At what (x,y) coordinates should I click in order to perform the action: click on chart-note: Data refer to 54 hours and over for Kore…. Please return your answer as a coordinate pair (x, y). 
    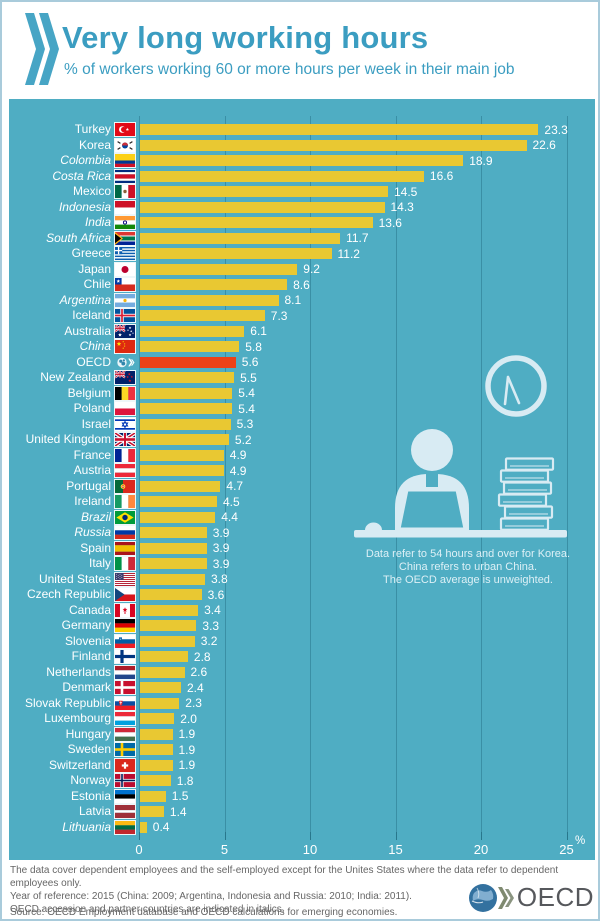
    Looking at the image, I should click on (468, 567).